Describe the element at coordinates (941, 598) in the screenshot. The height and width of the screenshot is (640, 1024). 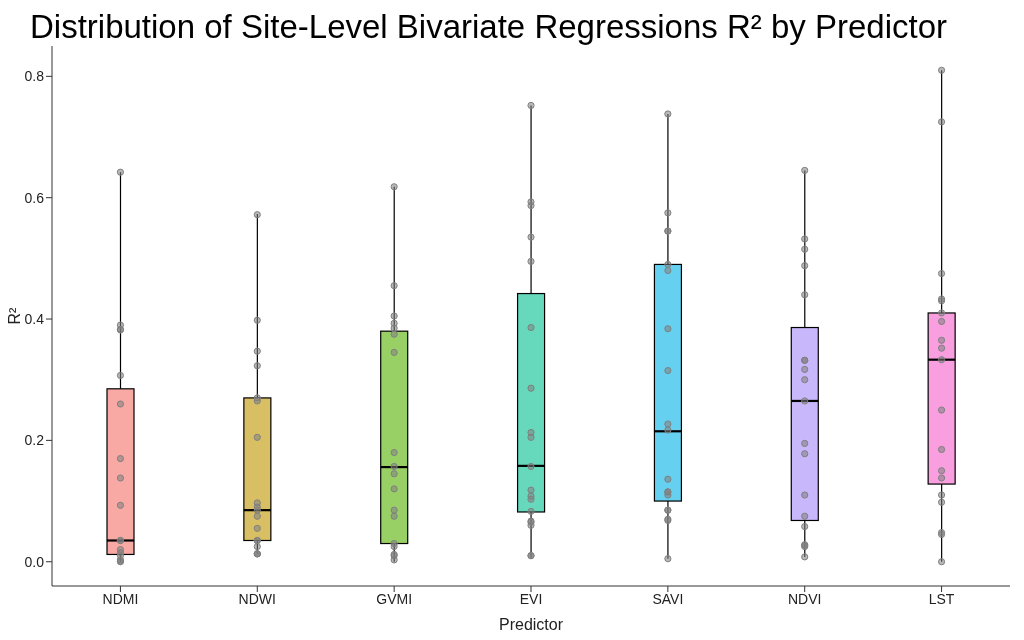
I see `x-tick-label: LST` at that location.